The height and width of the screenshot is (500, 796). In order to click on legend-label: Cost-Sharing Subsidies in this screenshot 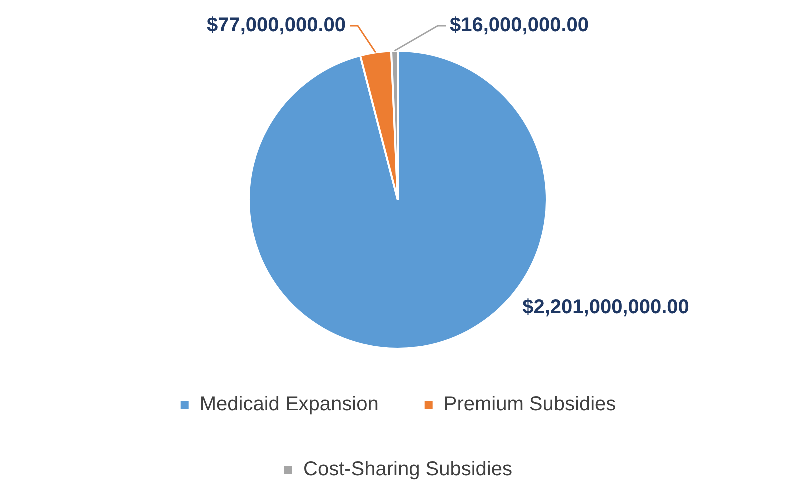, I will do `click(408, 469)`.